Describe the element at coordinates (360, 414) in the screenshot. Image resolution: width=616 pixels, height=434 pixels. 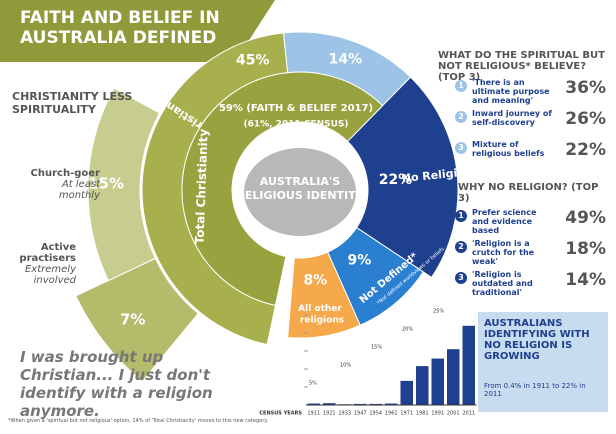
I see `x-tick-label: 1947` at that location.